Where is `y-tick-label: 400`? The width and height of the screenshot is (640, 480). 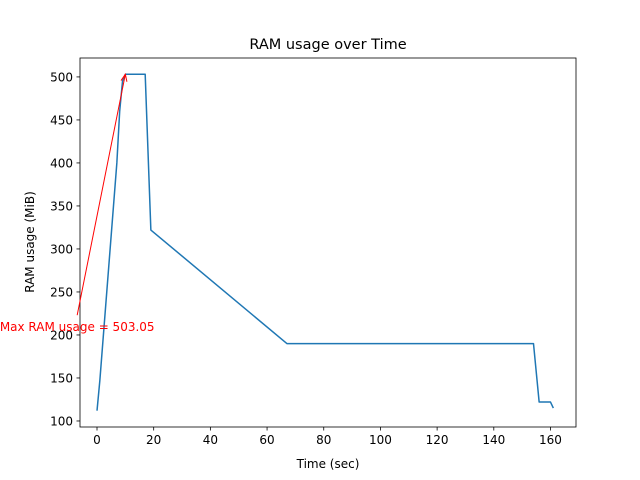 y-tick-label: 400 is located at coordinates (61, 163).